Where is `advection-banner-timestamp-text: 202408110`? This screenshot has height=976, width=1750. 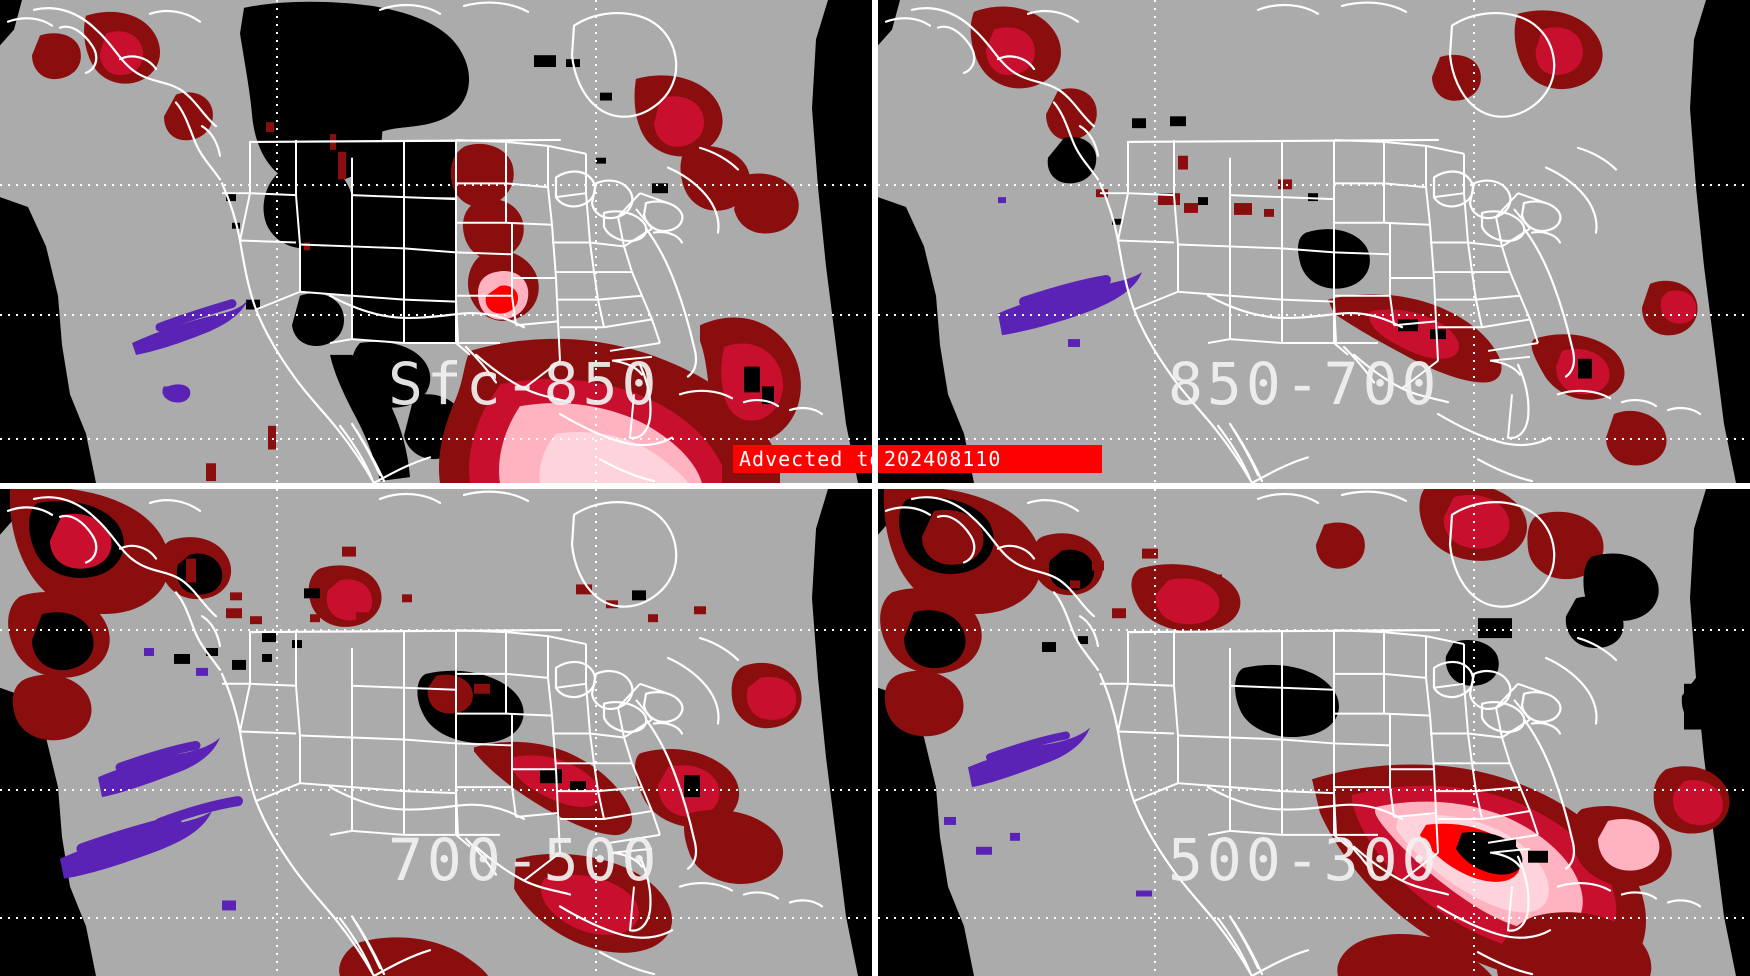 advection-banner-timestamp-text: 202408110 is located at coordinates (943, 459).